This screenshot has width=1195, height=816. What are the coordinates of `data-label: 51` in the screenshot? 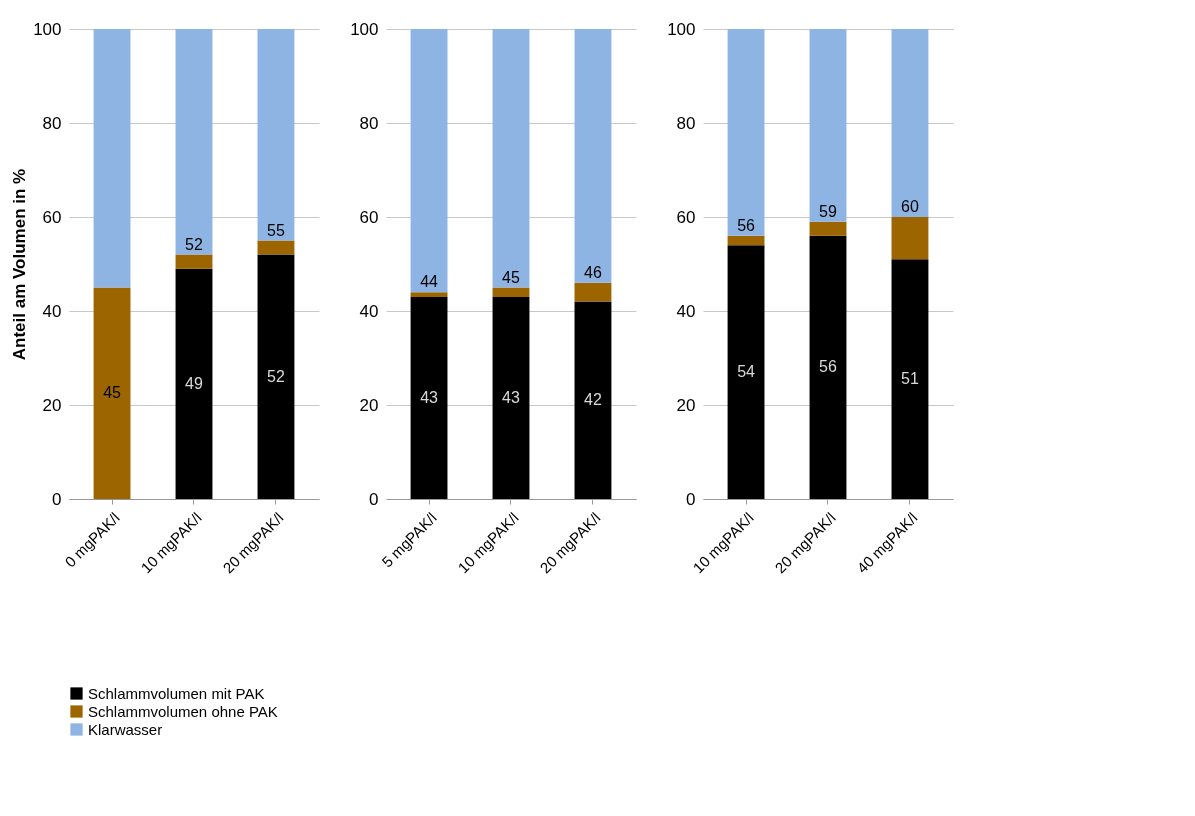 It's located at (910, 379).